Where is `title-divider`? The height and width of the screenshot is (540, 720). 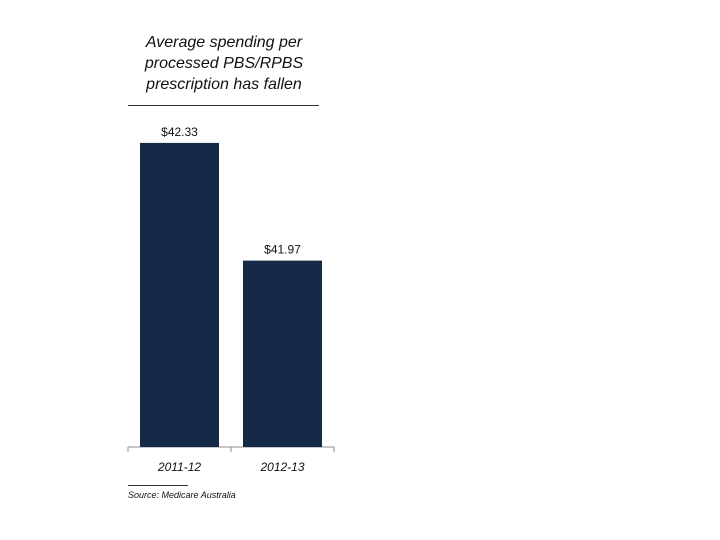 title-divider is located at coordinates (223, 105).